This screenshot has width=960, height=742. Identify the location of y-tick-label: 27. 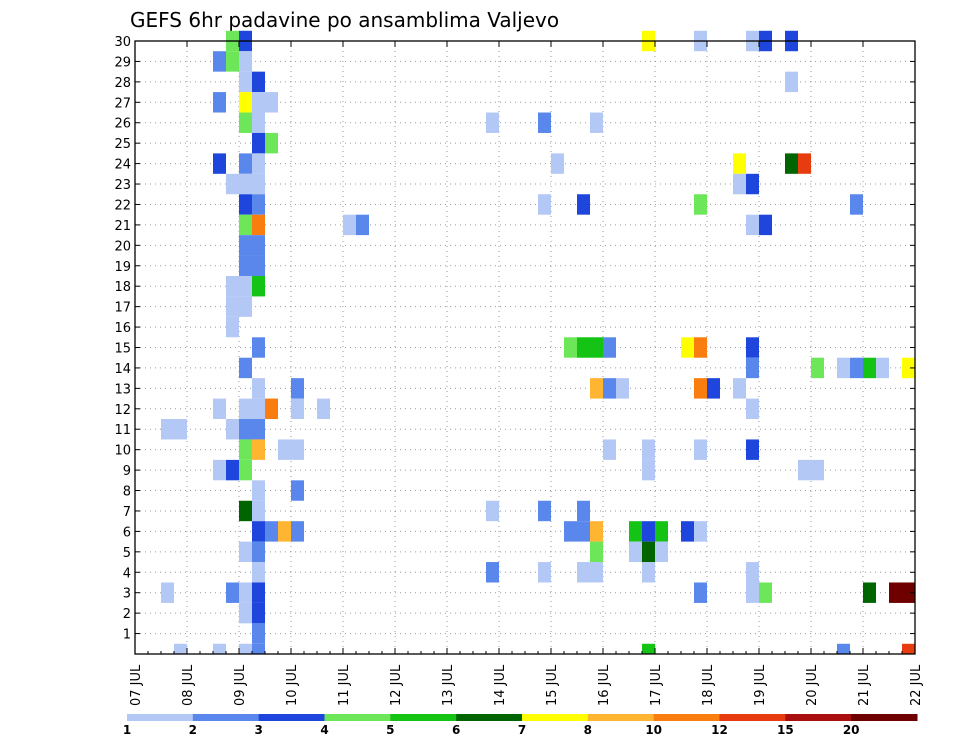
(122, 103).